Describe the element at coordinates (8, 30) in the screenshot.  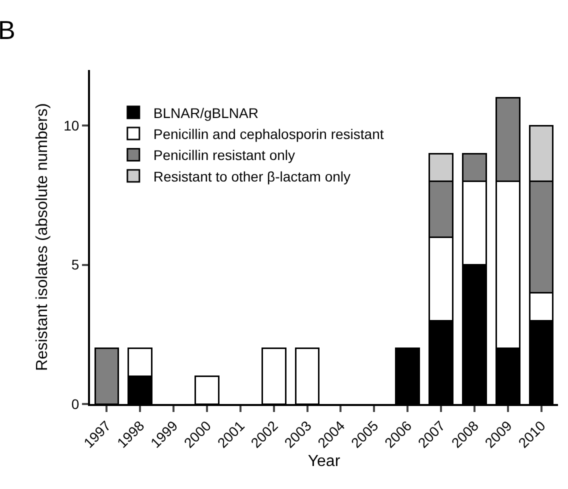
I see `text: B` at that location.